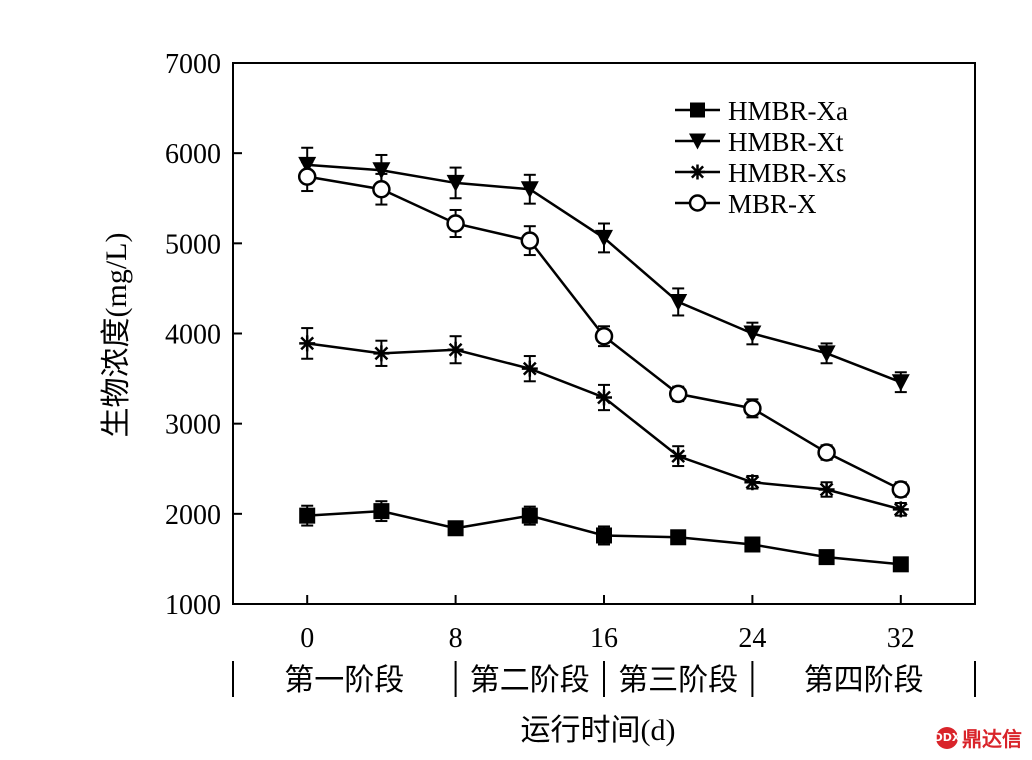 This screenshot has height=760, width=1032. Describe the element at coordinates (193, 154) in the screenshot. I see `y-tick-label: 6000` at that location.